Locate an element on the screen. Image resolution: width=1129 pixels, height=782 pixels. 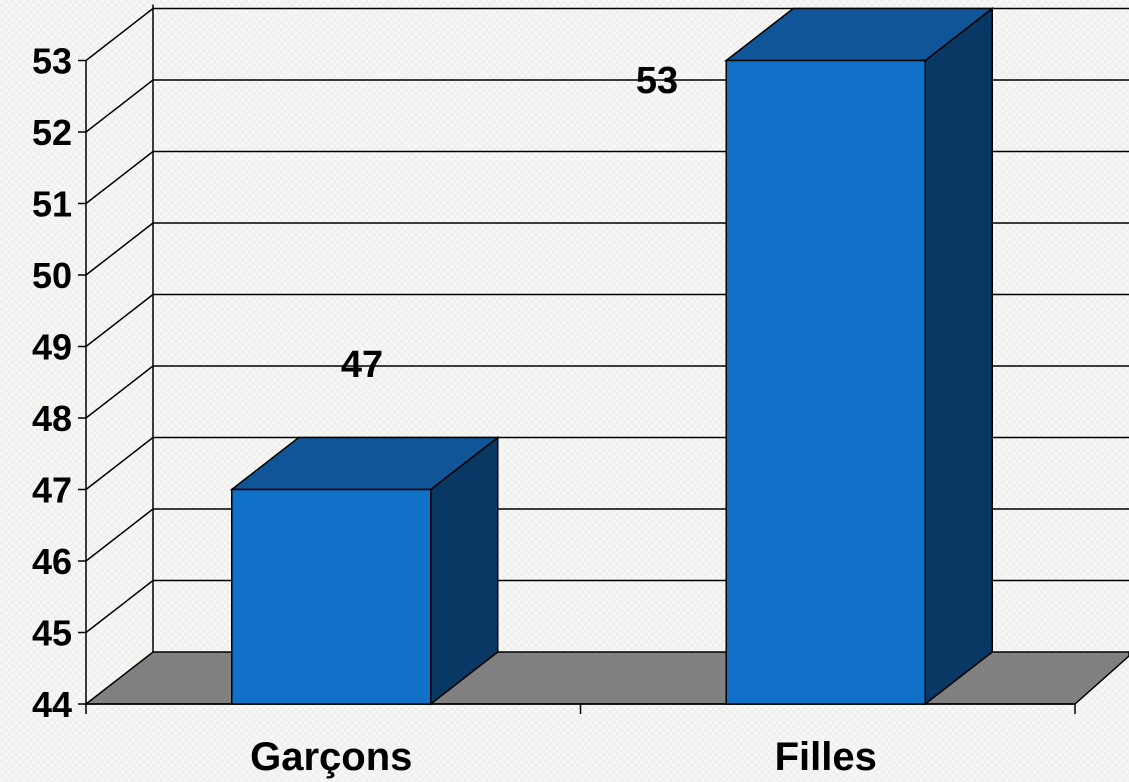
y-tick-label: 47 is located at coordinates (52, 490).